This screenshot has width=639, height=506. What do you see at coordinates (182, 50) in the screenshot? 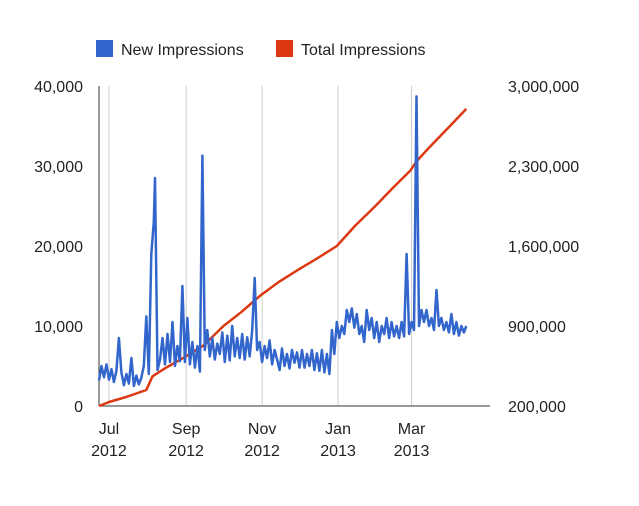
I see `legend-label-new-impressions: New Impressions` at bounding box center [182, 50].